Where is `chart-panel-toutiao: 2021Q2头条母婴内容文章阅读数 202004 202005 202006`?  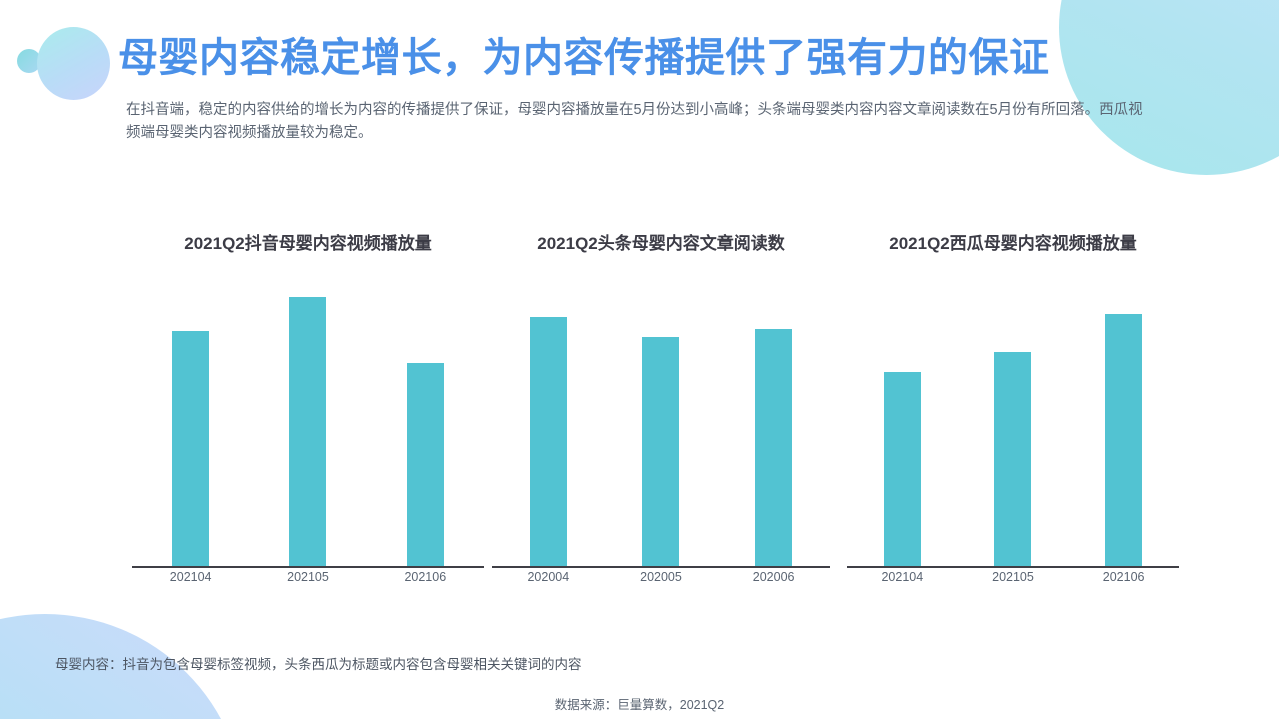
chart-panel-toutiao: 2021Q2头条母婴内容文章阅读数 202004 202005 202006 is located at coordinates (661, 414).